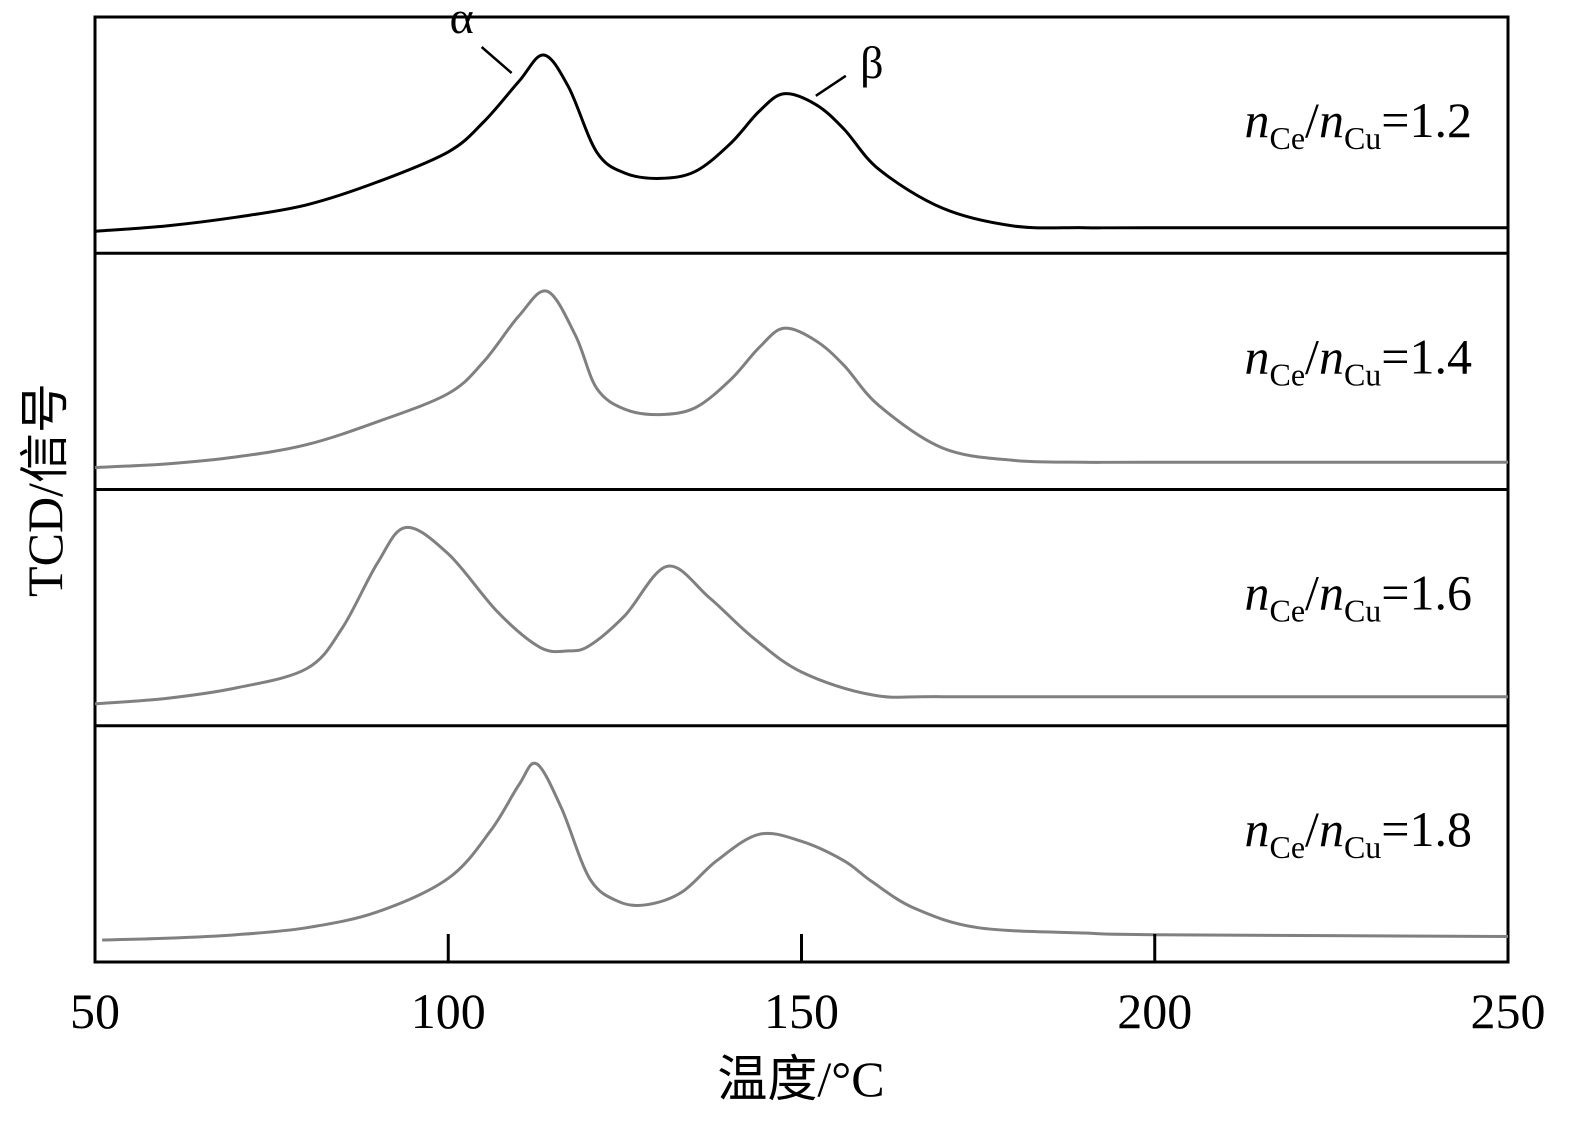  I want to click on x-axis-ticks, so click(801, 948).